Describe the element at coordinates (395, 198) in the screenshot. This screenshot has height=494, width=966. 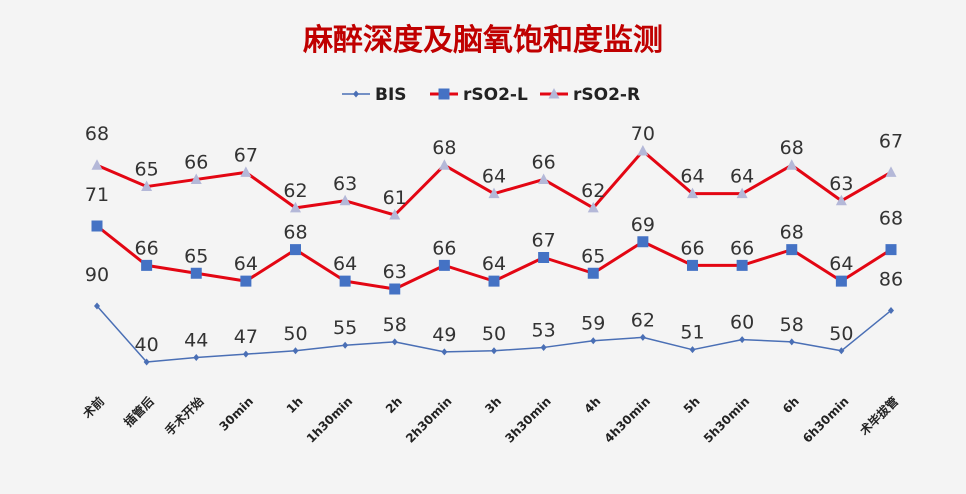
I see `data-label-rso2-r-6: 61` at that location.